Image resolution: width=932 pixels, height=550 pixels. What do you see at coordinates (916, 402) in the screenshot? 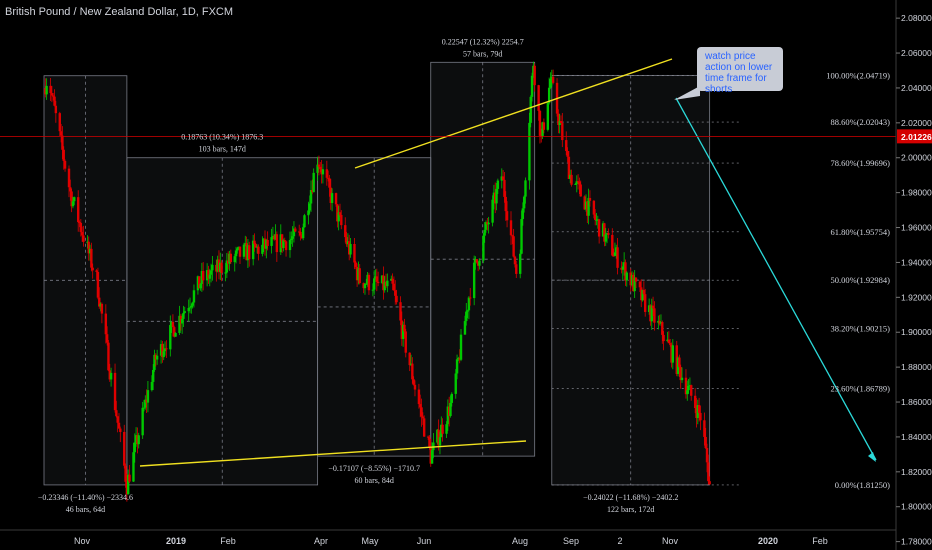
I see `y-tick-label: 1.86000` at bounding box center [916, 402].